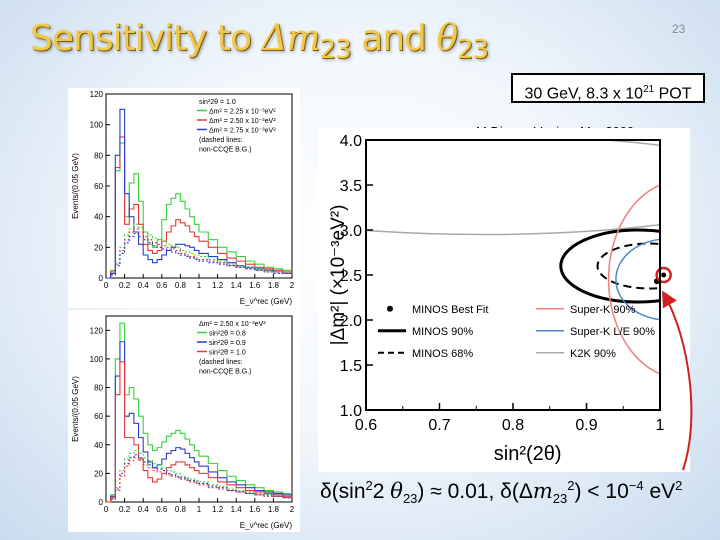  What do you see at coordinates (343, 491) in the screenshot?
I see `formula-part: δ(sin` at bounding box center [343, 491].